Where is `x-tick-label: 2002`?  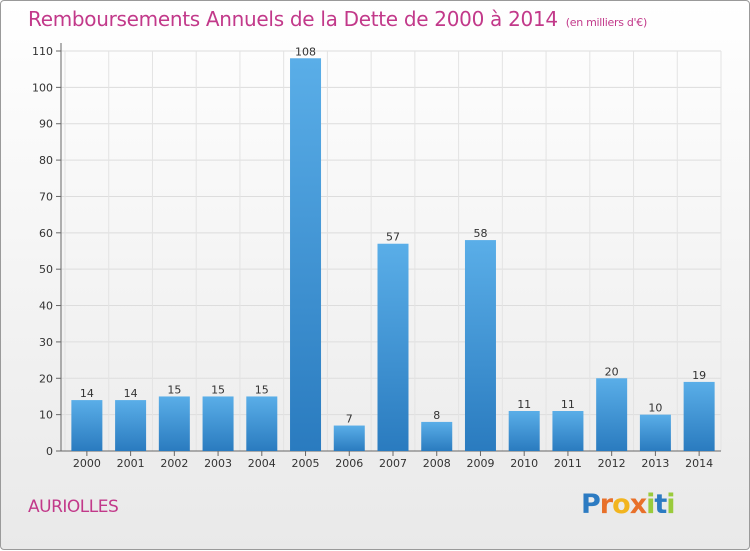
x-tick-label: 2002 is located at coordinates (174, 463).